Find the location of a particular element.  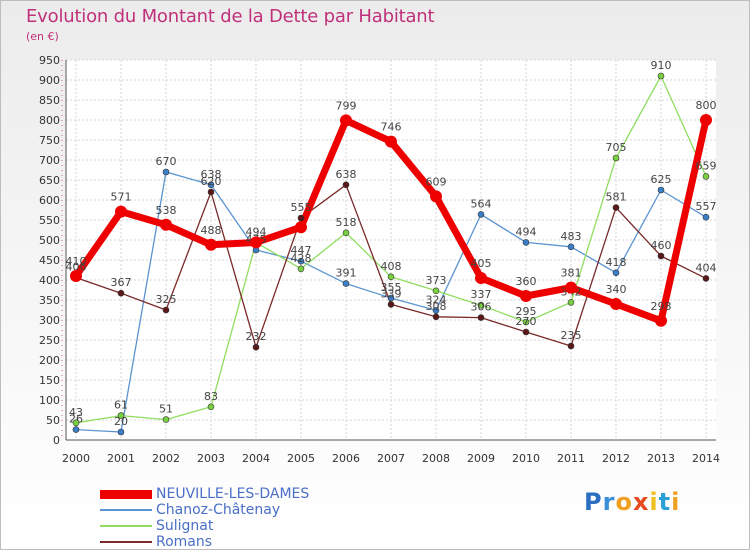

legend-label: NEUVILLE-LES-DAMES is located at coordinates (233, 494).